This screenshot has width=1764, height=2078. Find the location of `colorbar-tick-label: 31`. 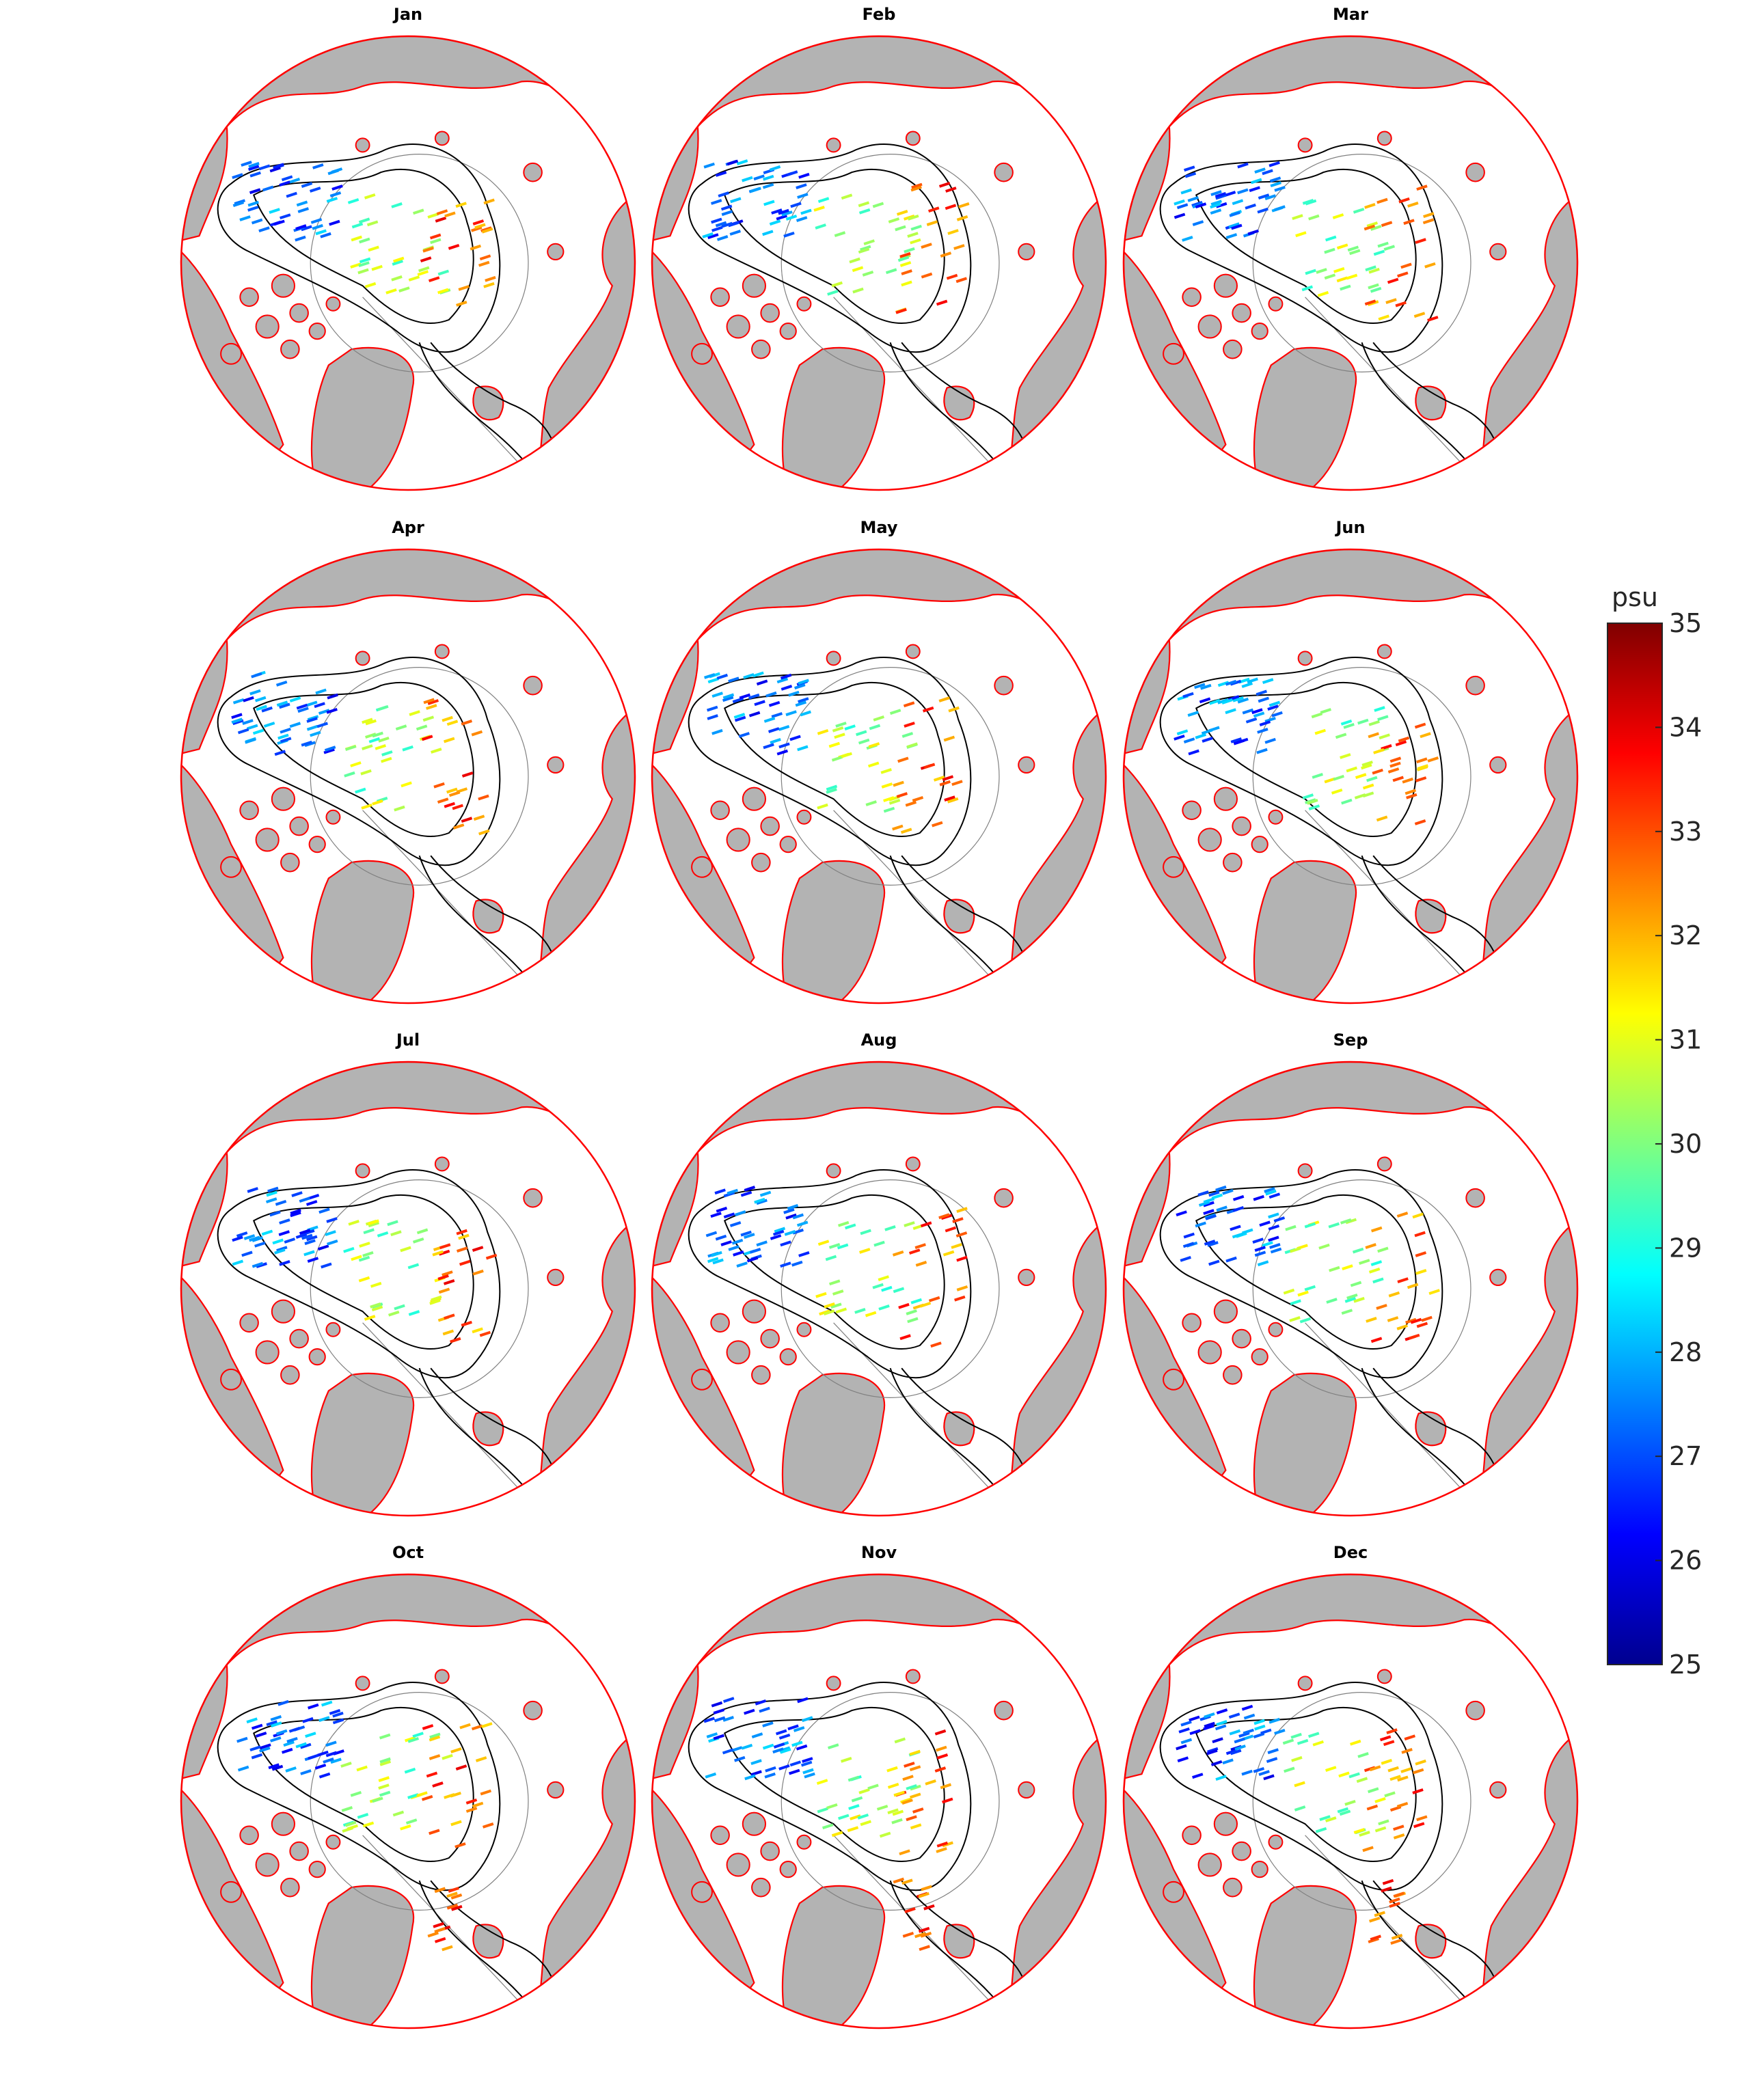

colorbar-tick-label: 31 is located at coordinates (1685, 1040).